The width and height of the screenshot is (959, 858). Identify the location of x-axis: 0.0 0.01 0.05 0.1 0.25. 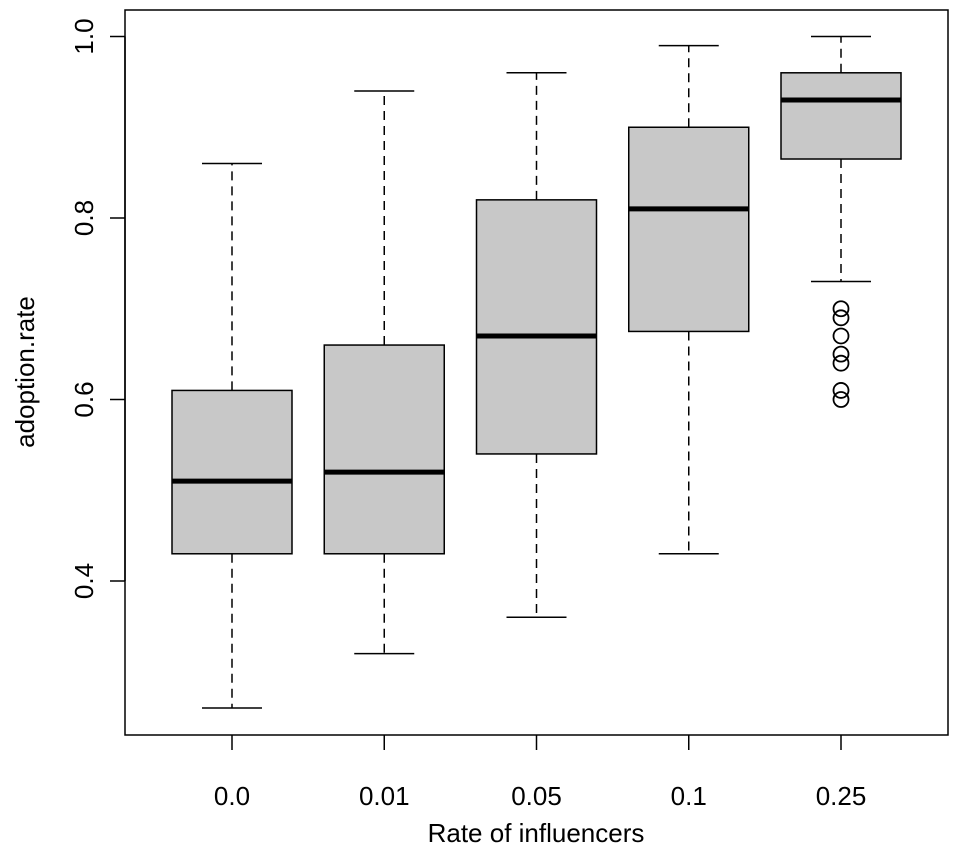
(540, 773).